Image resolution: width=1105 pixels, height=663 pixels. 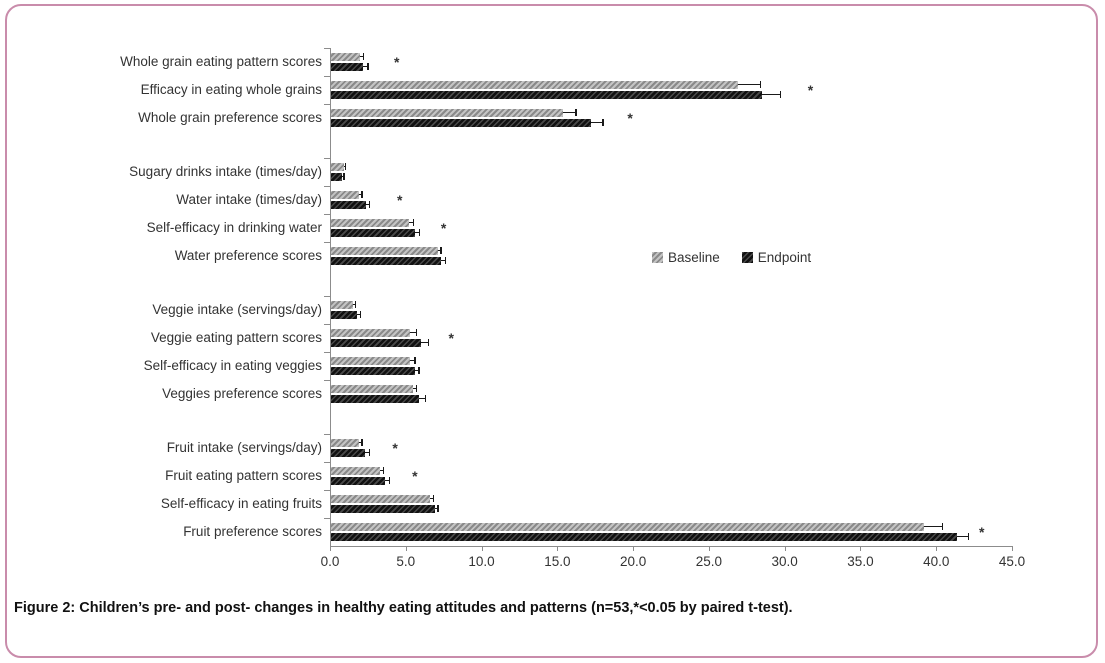 I want to click on legend: Baseline Endpoint, so click(x=731, y=257).